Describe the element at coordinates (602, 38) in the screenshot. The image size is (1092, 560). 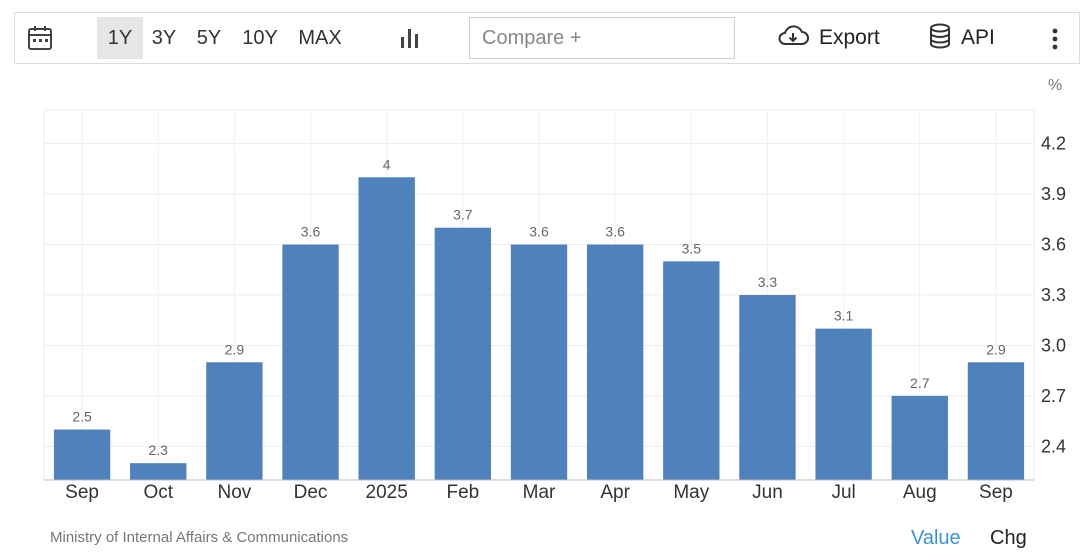
I see `compare-input` at that location.